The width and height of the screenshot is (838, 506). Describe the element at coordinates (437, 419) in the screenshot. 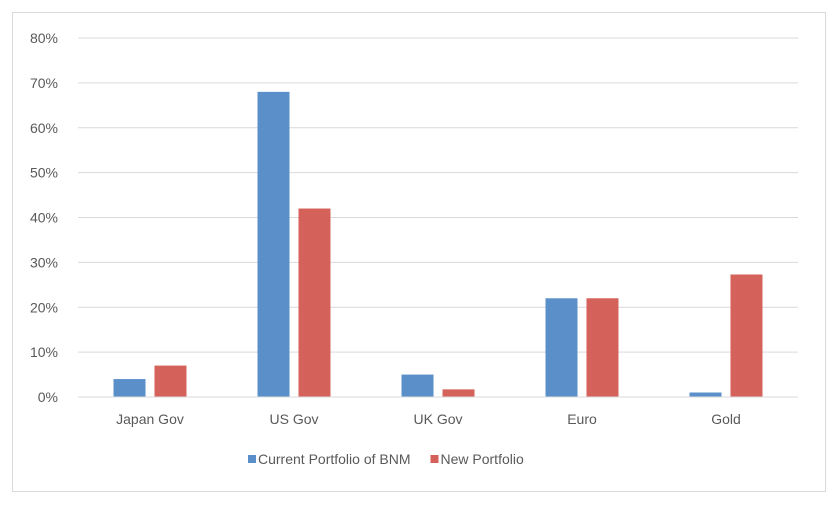

I see `x-tick-label: UK Gov` at that location.